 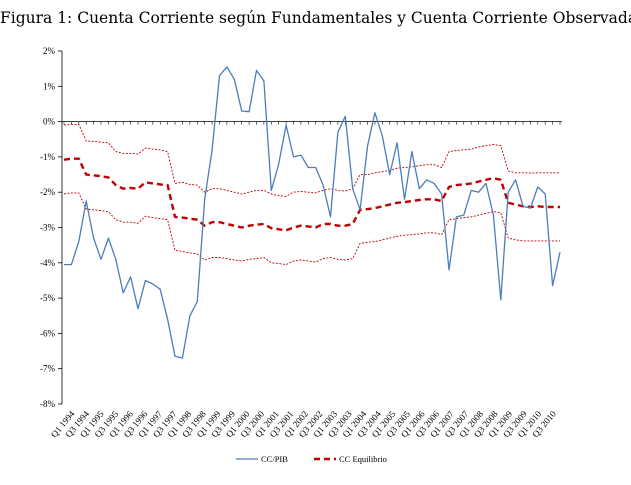 I want to click on y-tick-label: 2%, so click(x=49, y=51).